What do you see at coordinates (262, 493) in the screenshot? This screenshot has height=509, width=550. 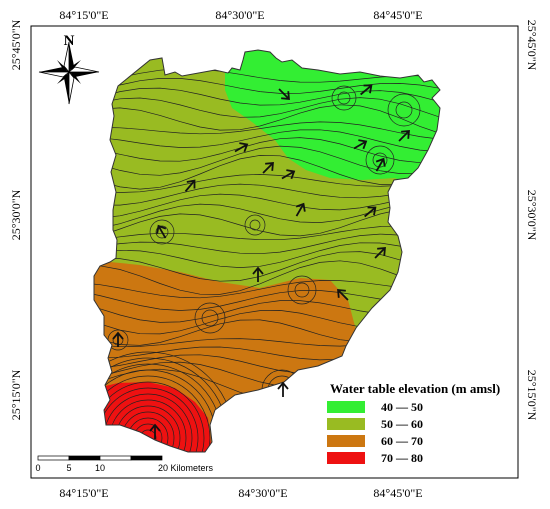 I see `bottom-coord-2: 84°30'0"E` at bounding box center [262, 493].